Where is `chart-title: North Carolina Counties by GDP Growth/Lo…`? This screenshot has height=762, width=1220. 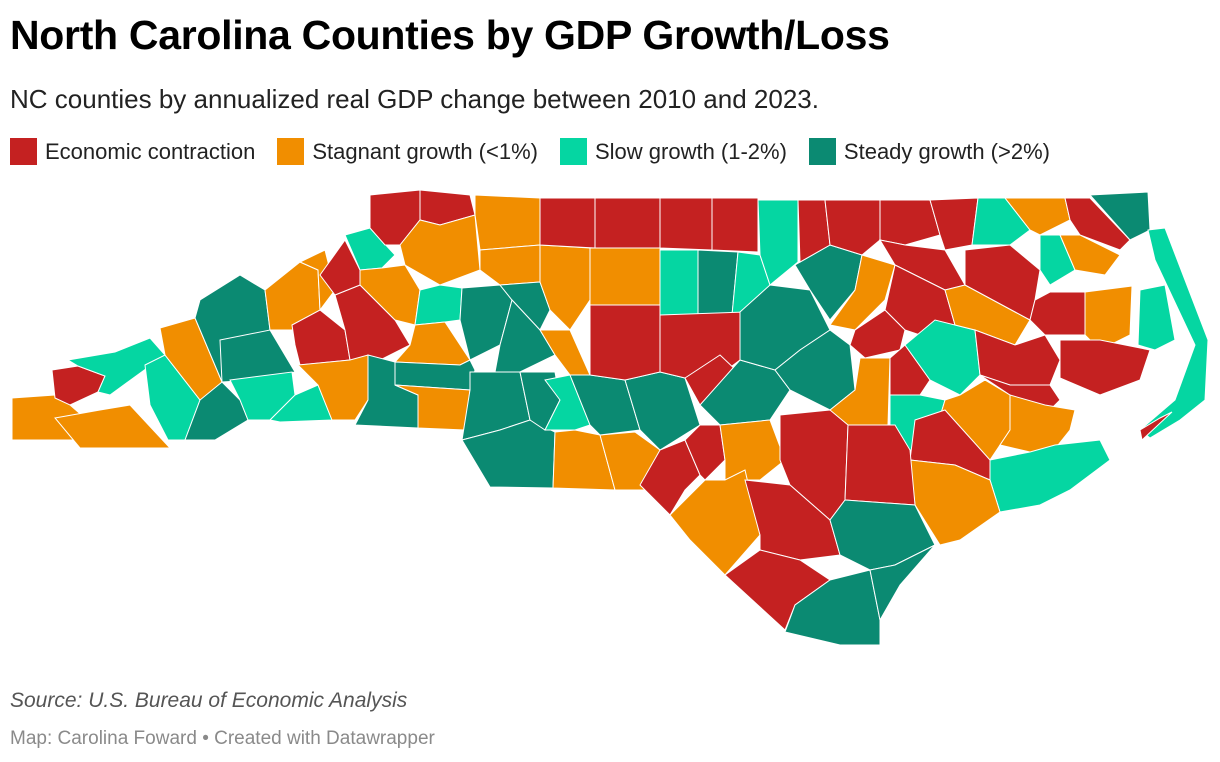 chart-title: North Carolina Counties by GDP Growth/Lo… is located at coordinates (450, 35).